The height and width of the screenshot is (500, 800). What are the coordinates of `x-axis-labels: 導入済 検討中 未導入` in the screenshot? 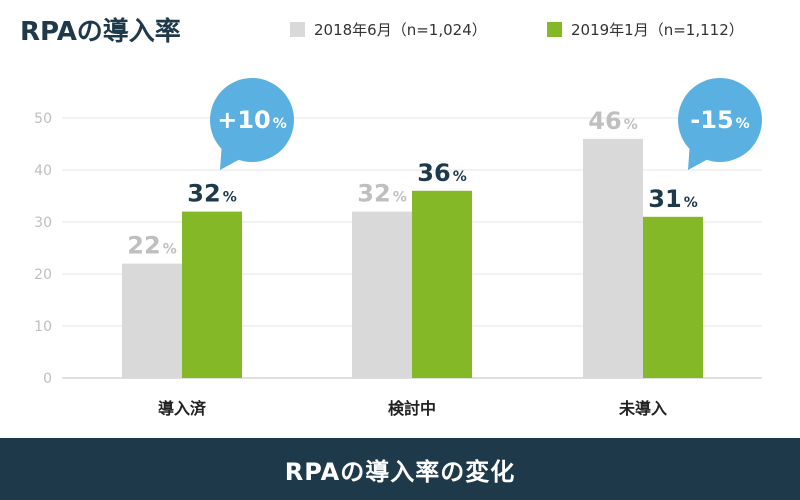 It's located at (412, 408).